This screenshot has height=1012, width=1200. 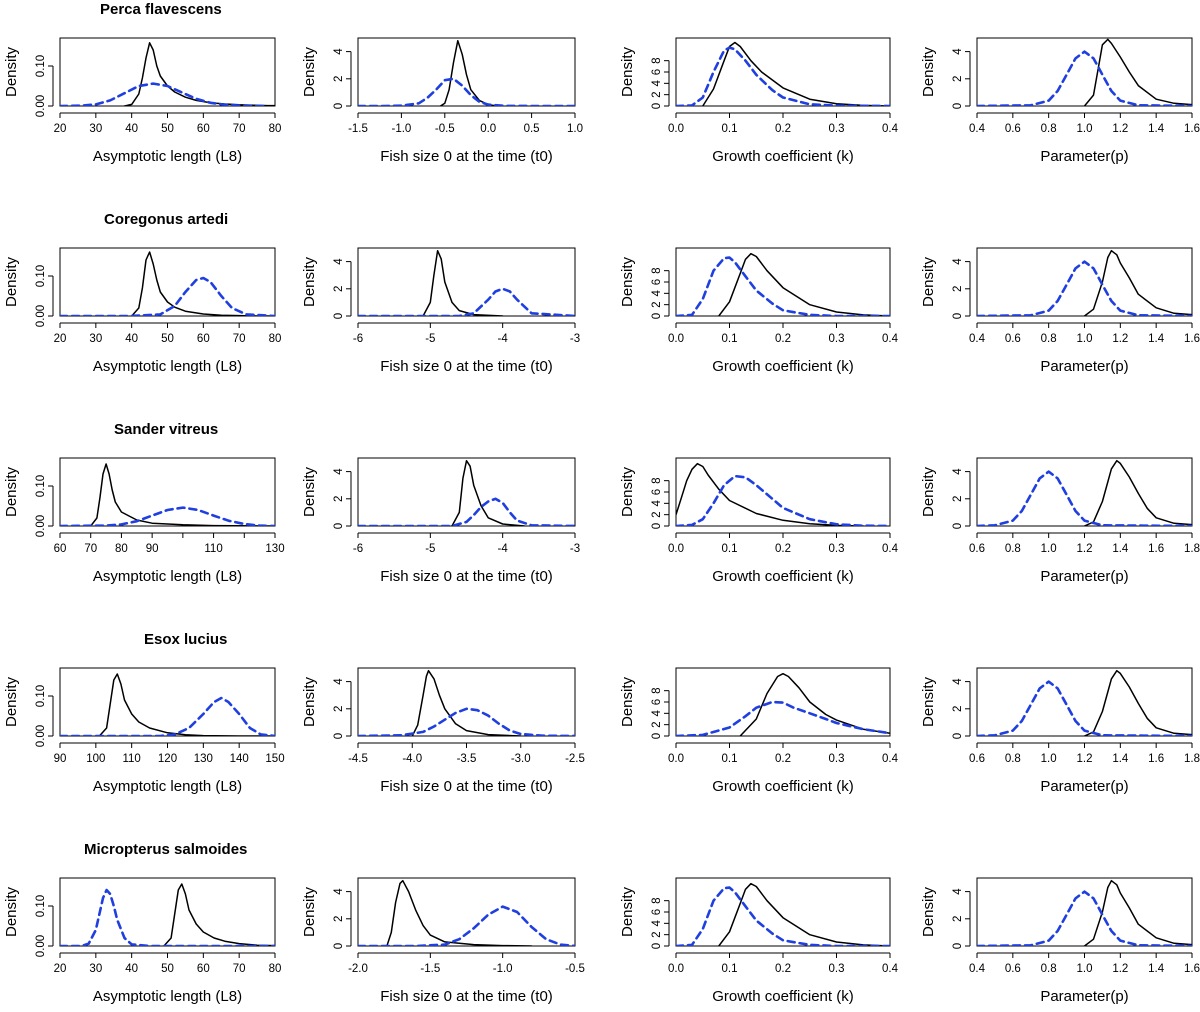 I want to click on x-tick-label: 1.0, so click(x=1085, y=339).